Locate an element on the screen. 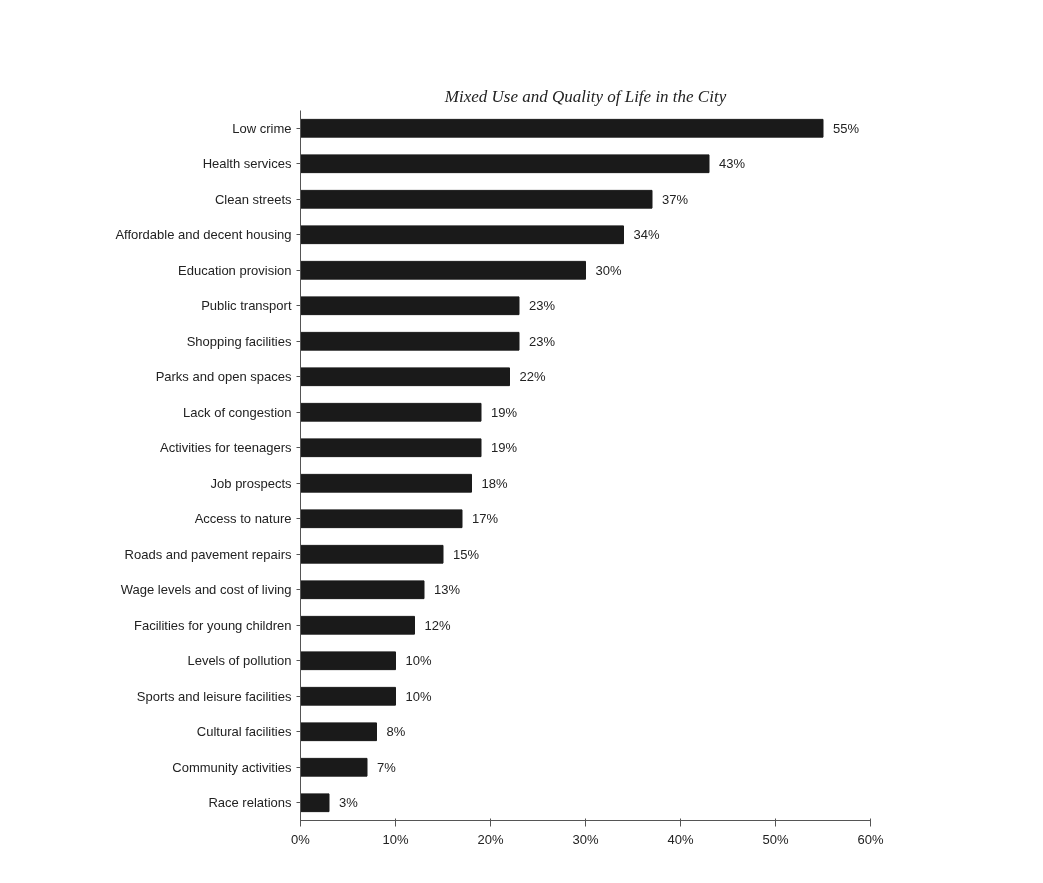 The image size is (1043, 883). data-label: 13% is located at coordinates (447, 590).